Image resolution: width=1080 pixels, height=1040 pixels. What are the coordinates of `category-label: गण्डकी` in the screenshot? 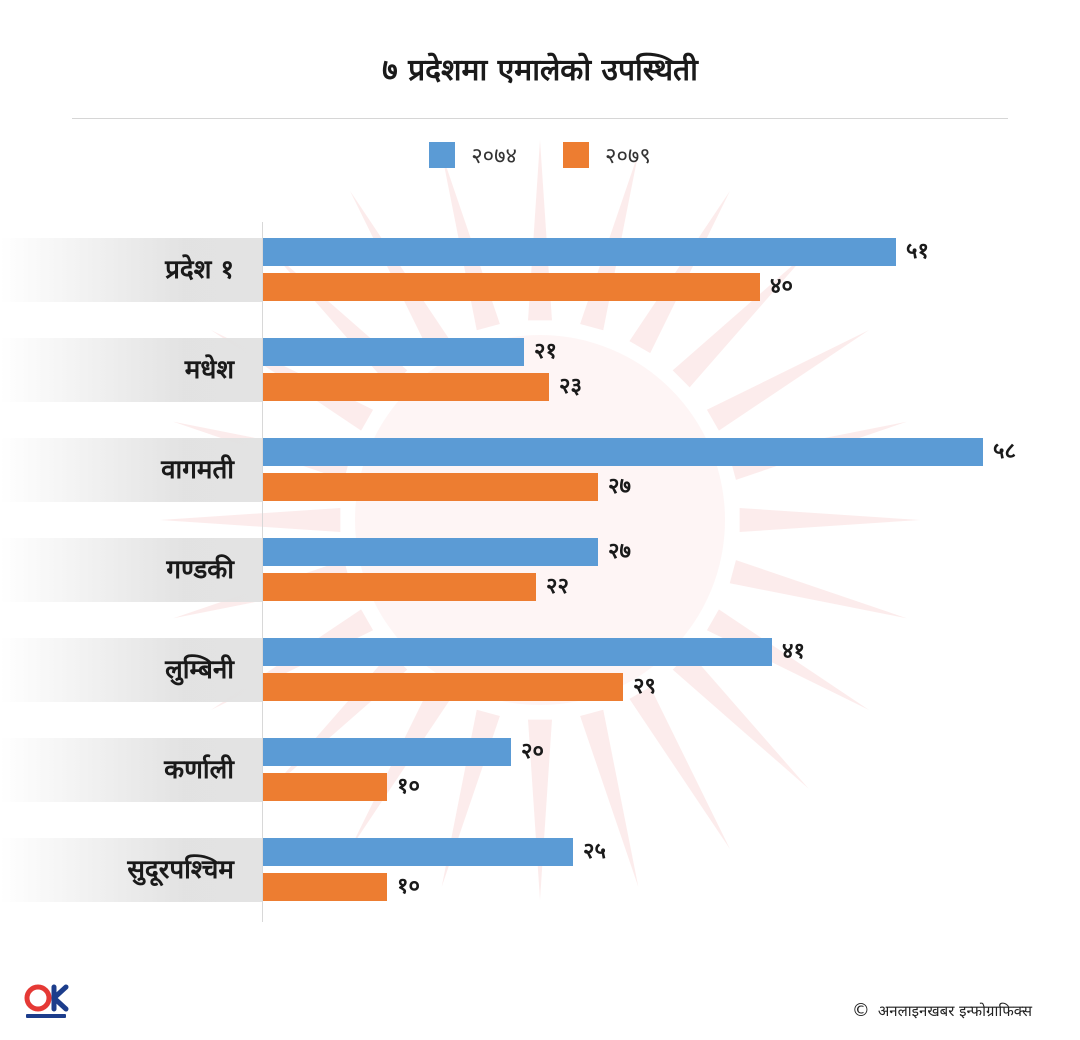 It's located at (200, 570).